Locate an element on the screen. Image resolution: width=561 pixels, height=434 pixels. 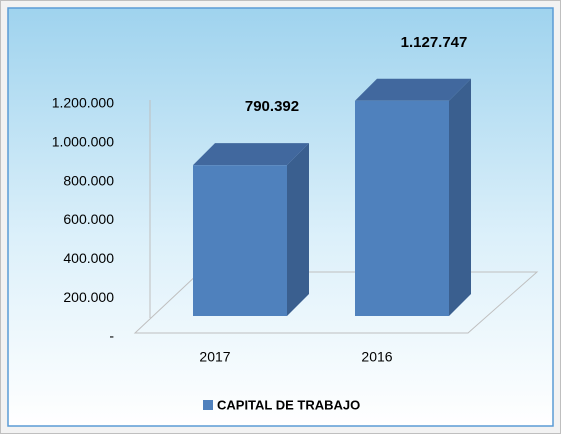
y-tick-label: 200.000 is located at coordinates (88, 297).